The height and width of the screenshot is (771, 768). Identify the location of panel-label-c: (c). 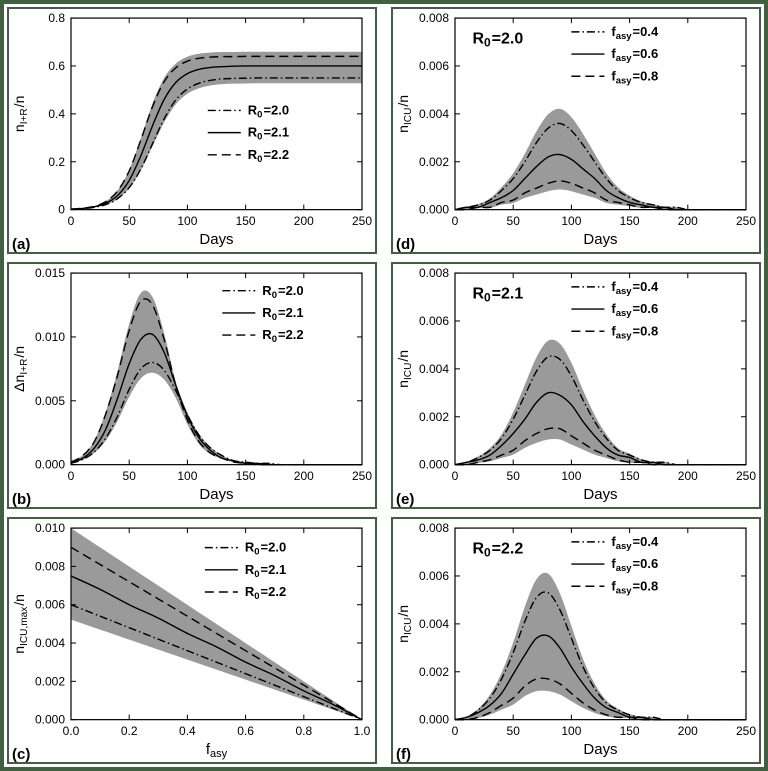
(21, 754).